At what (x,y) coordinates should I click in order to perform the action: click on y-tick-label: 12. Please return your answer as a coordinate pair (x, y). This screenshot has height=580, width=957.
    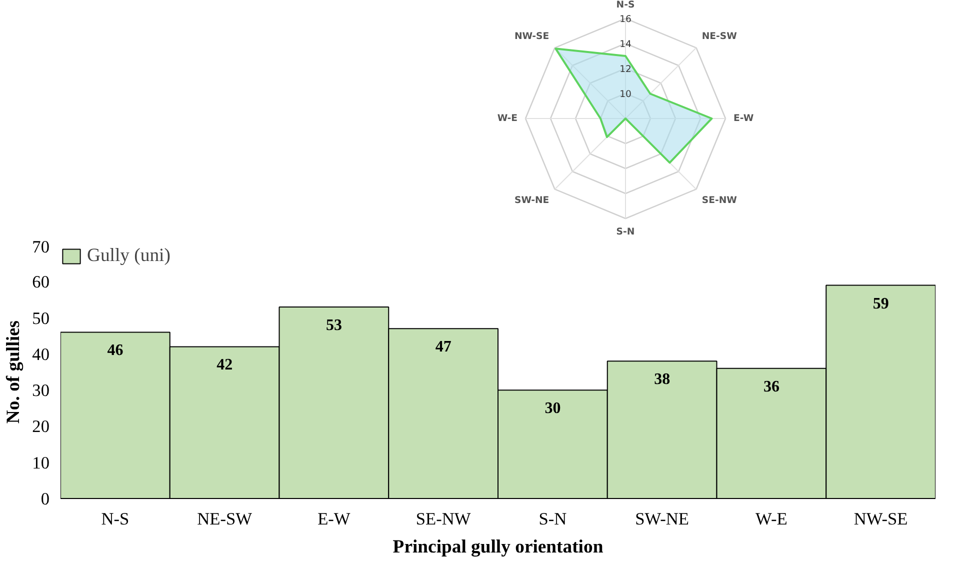
    Looking at the image, I should click on (626, 69).